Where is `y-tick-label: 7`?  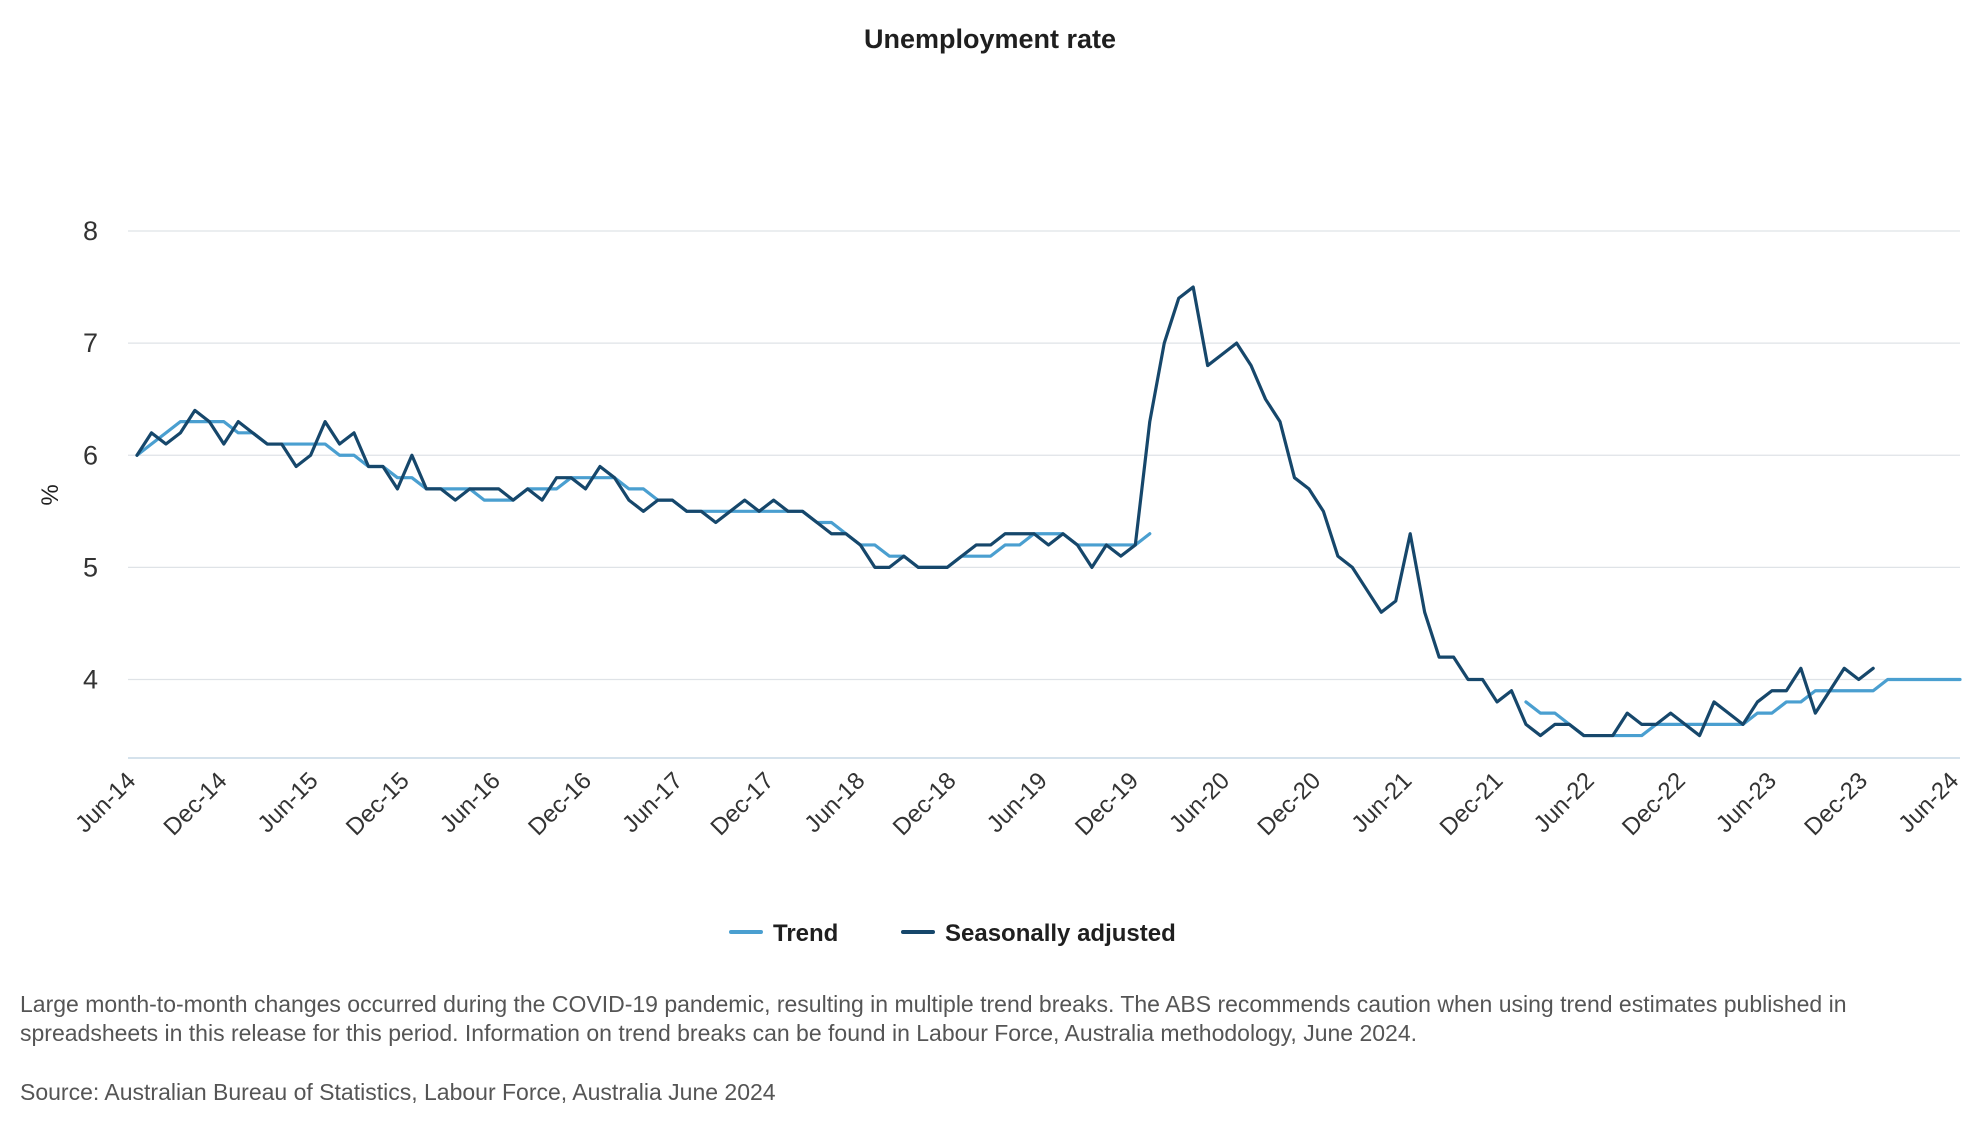 y-tick-label: 7 is located at coordinates (90, 343).